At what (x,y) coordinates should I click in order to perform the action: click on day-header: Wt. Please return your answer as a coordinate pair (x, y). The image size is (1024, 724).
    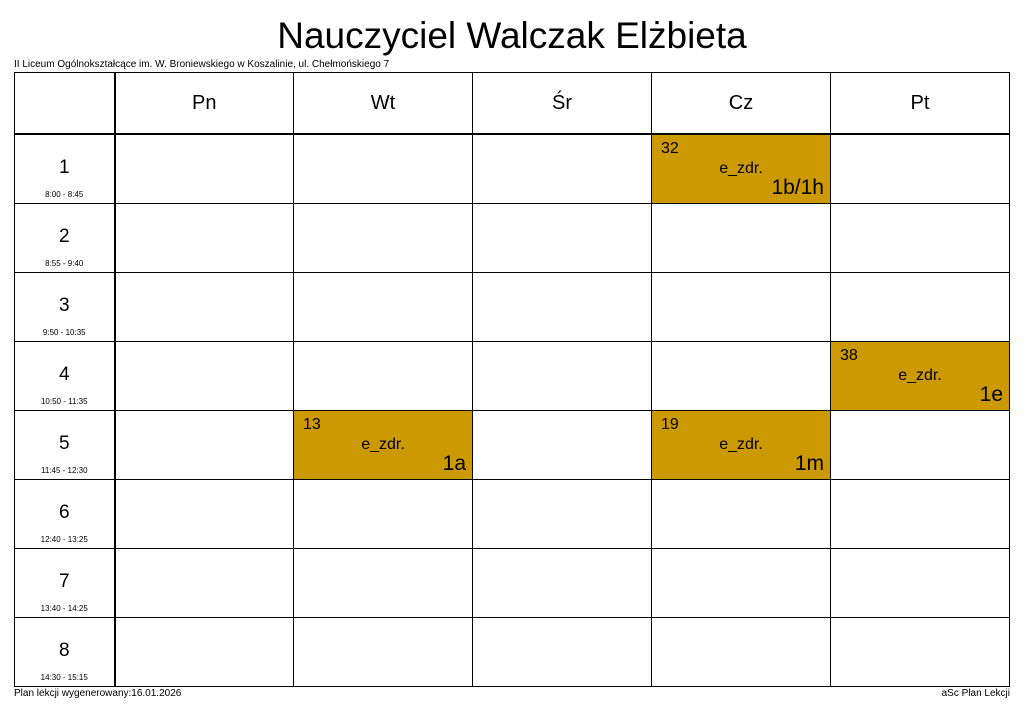
    Looking at the image, I should click on (383, 103).